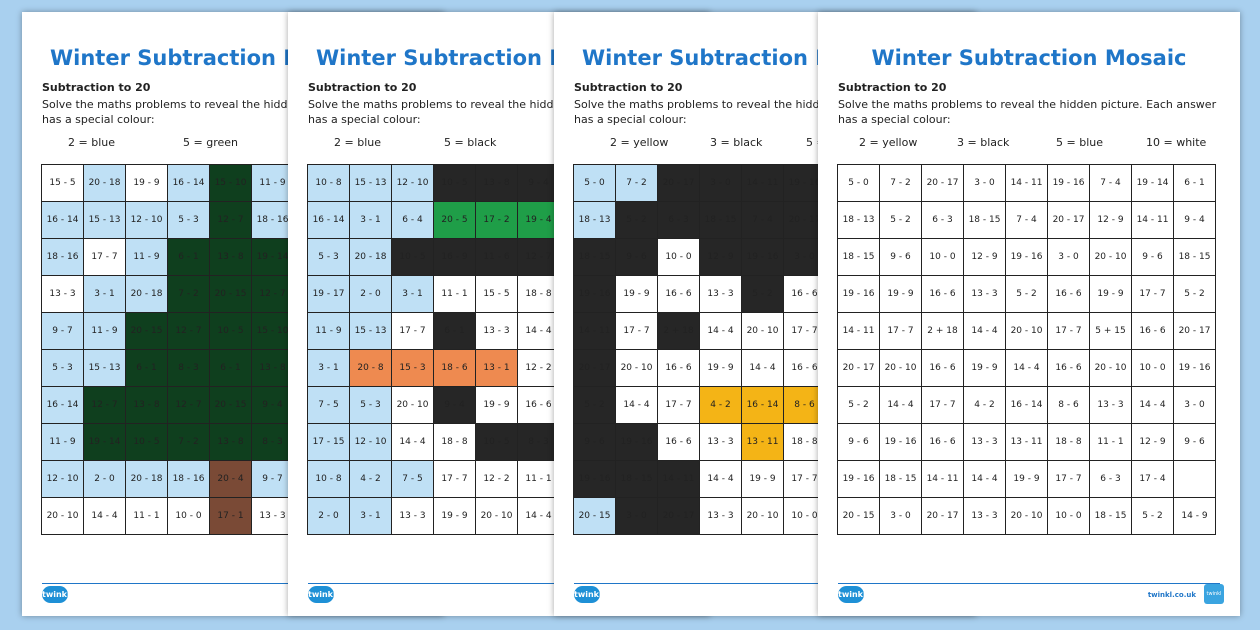  Describe the element at coordinates (736, 142) in the screenshot. I see `colour-key-item: 3 = black` at that location.